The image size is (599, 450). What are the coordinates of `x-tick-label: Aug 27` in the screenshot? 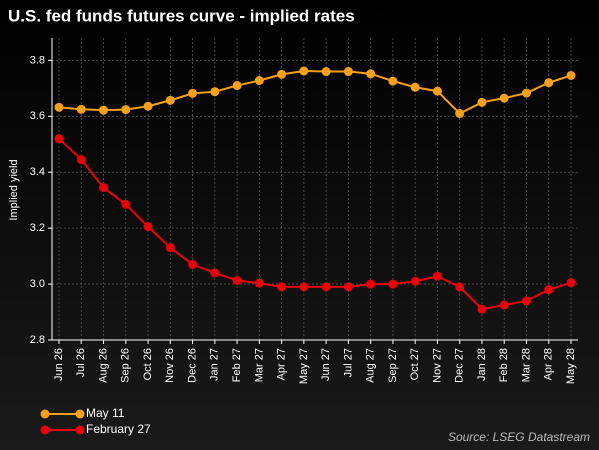 It's located at (371, 365).